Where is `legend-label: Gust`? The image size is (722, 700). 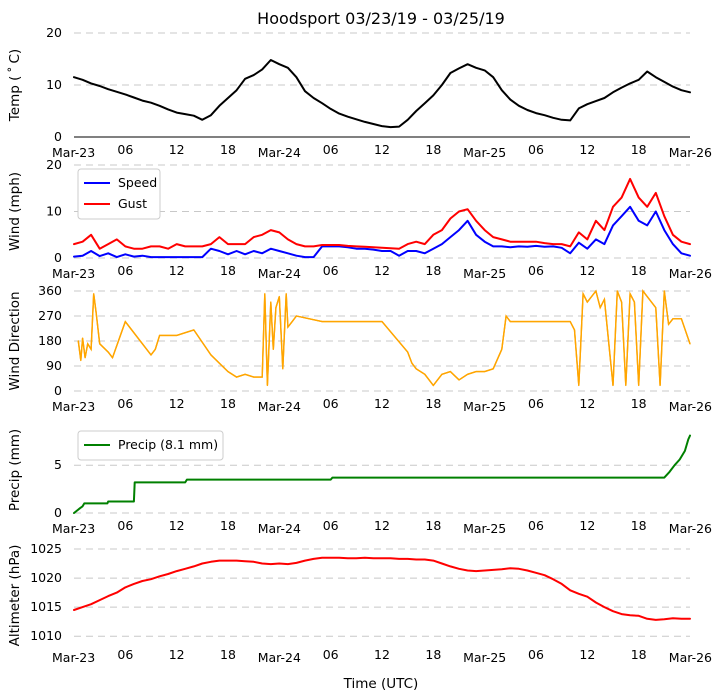 legend-label: Gust is located at coordinates (132, 203).